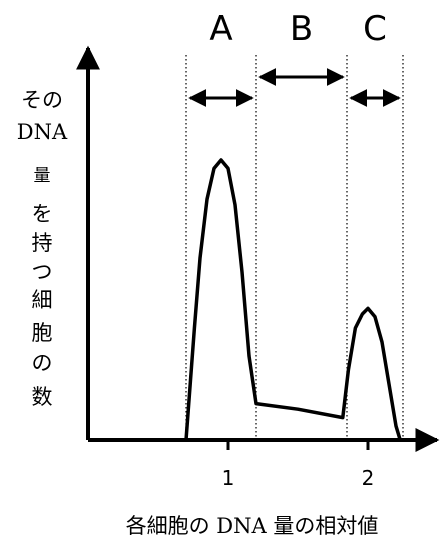 Image resolution: width=446 pixels, height=557 pixels. What do you see at coordinates (42, 397) in the screenshot?
I see `y-axis-label-line: 数` at bounding box center [42, 397].